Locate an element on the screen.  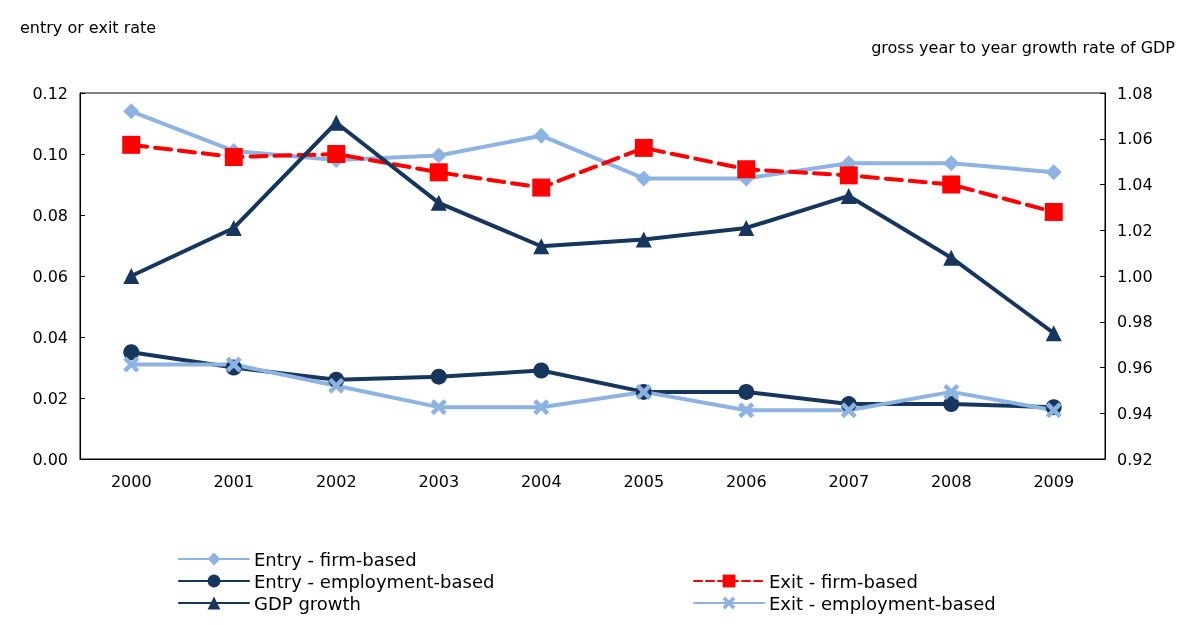
y2-tick-label: 1.00 is located at coordinates (1135, 276).